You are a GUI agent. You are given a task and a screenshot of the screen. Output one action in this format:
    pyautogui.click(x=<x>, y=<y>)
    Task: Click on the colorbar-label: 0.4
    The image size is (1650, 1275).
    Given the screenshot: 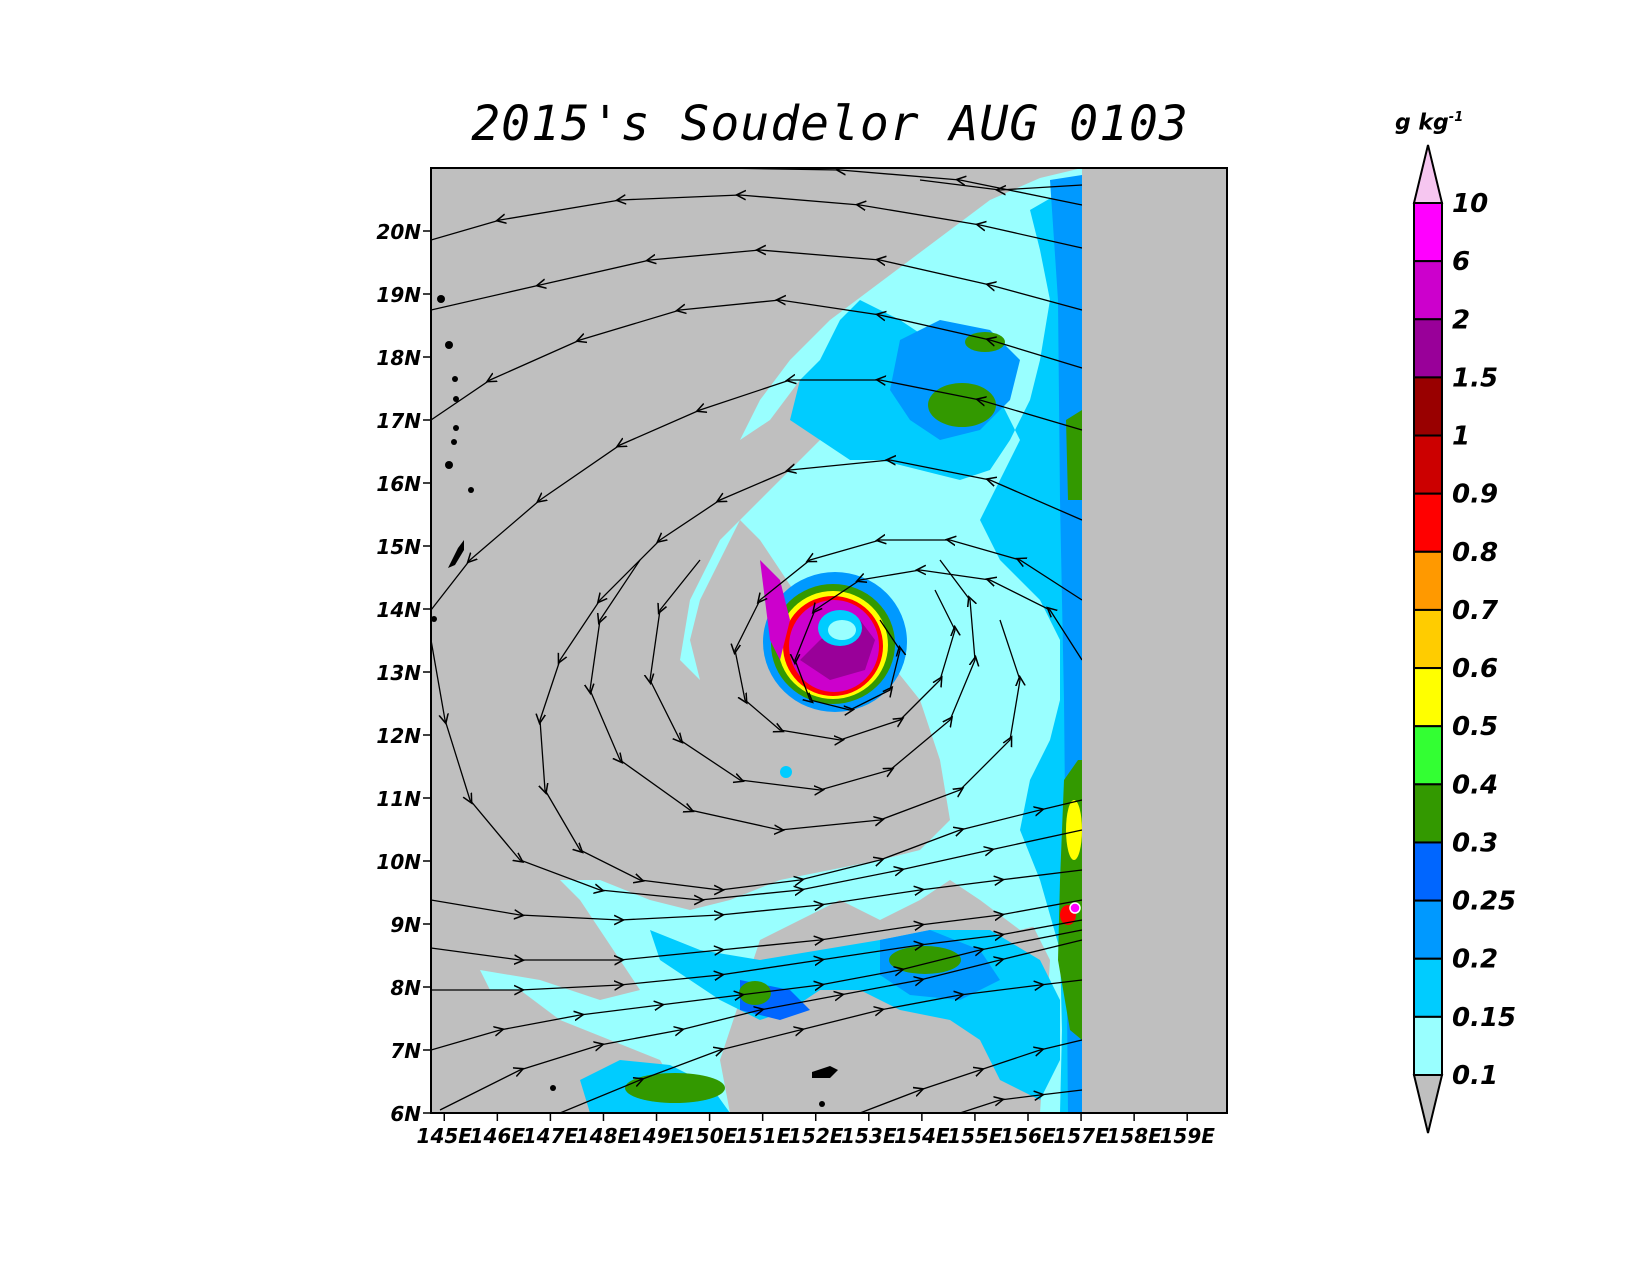 What is the action you would take?
    pyautogui.click(x=1475, y=785)
    